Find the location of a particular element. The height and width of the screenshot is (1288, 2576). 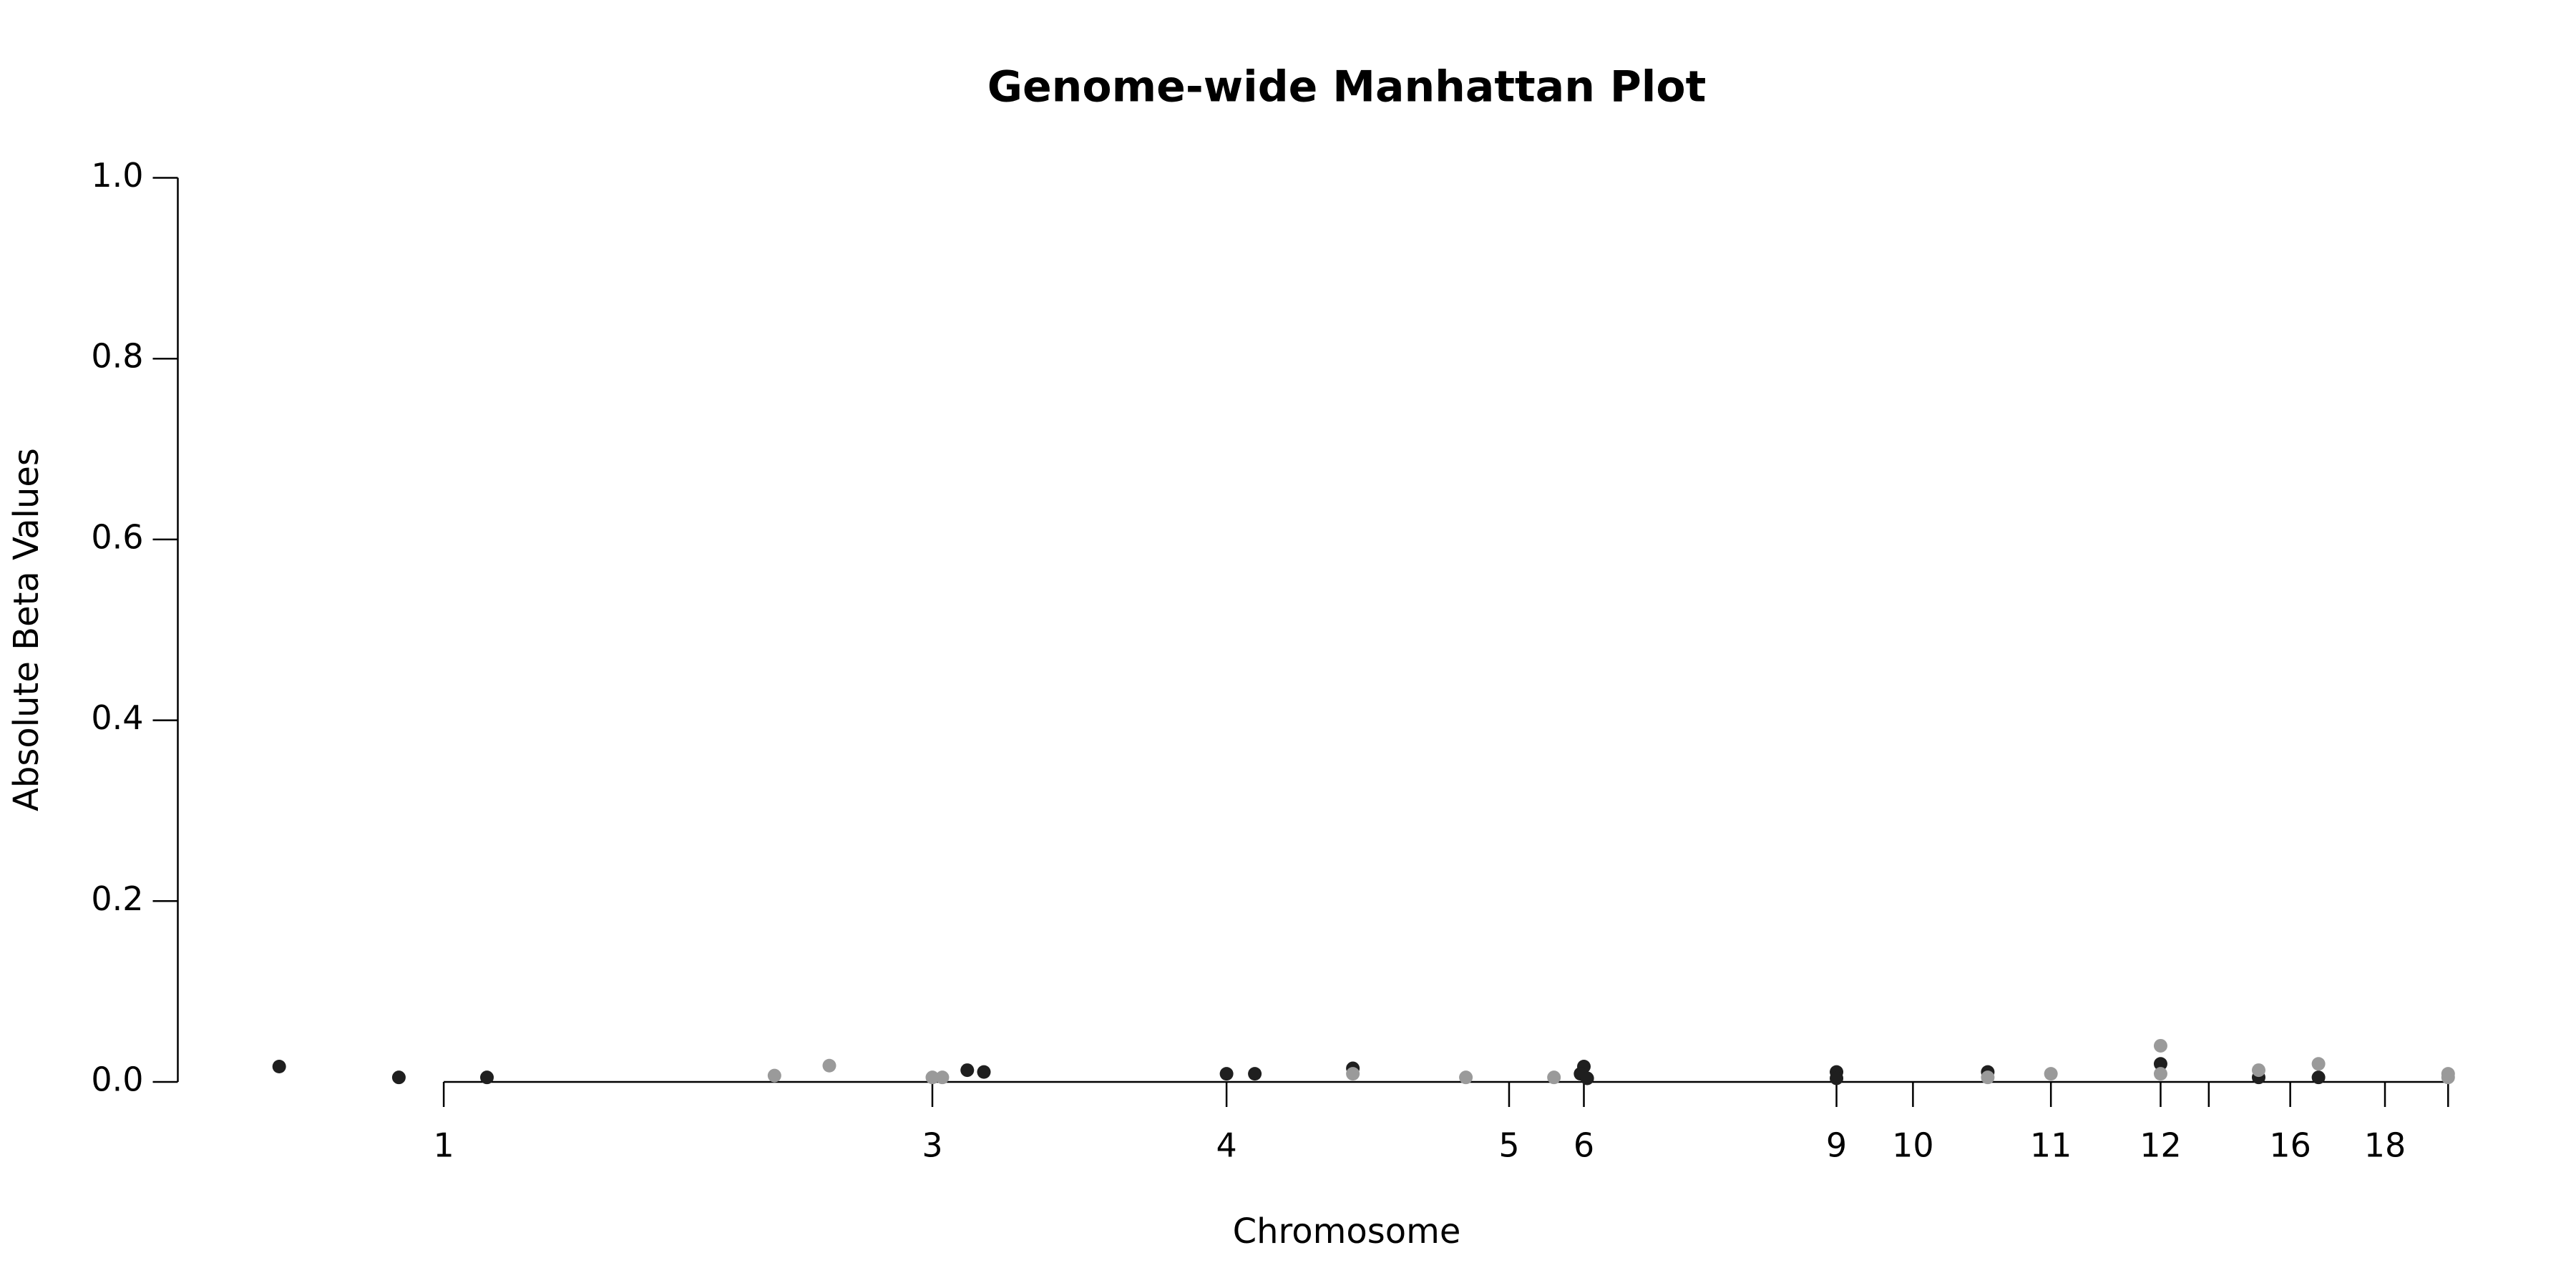

y-axis-label: Absolute Beta Values is located at coordinates (26, 629).